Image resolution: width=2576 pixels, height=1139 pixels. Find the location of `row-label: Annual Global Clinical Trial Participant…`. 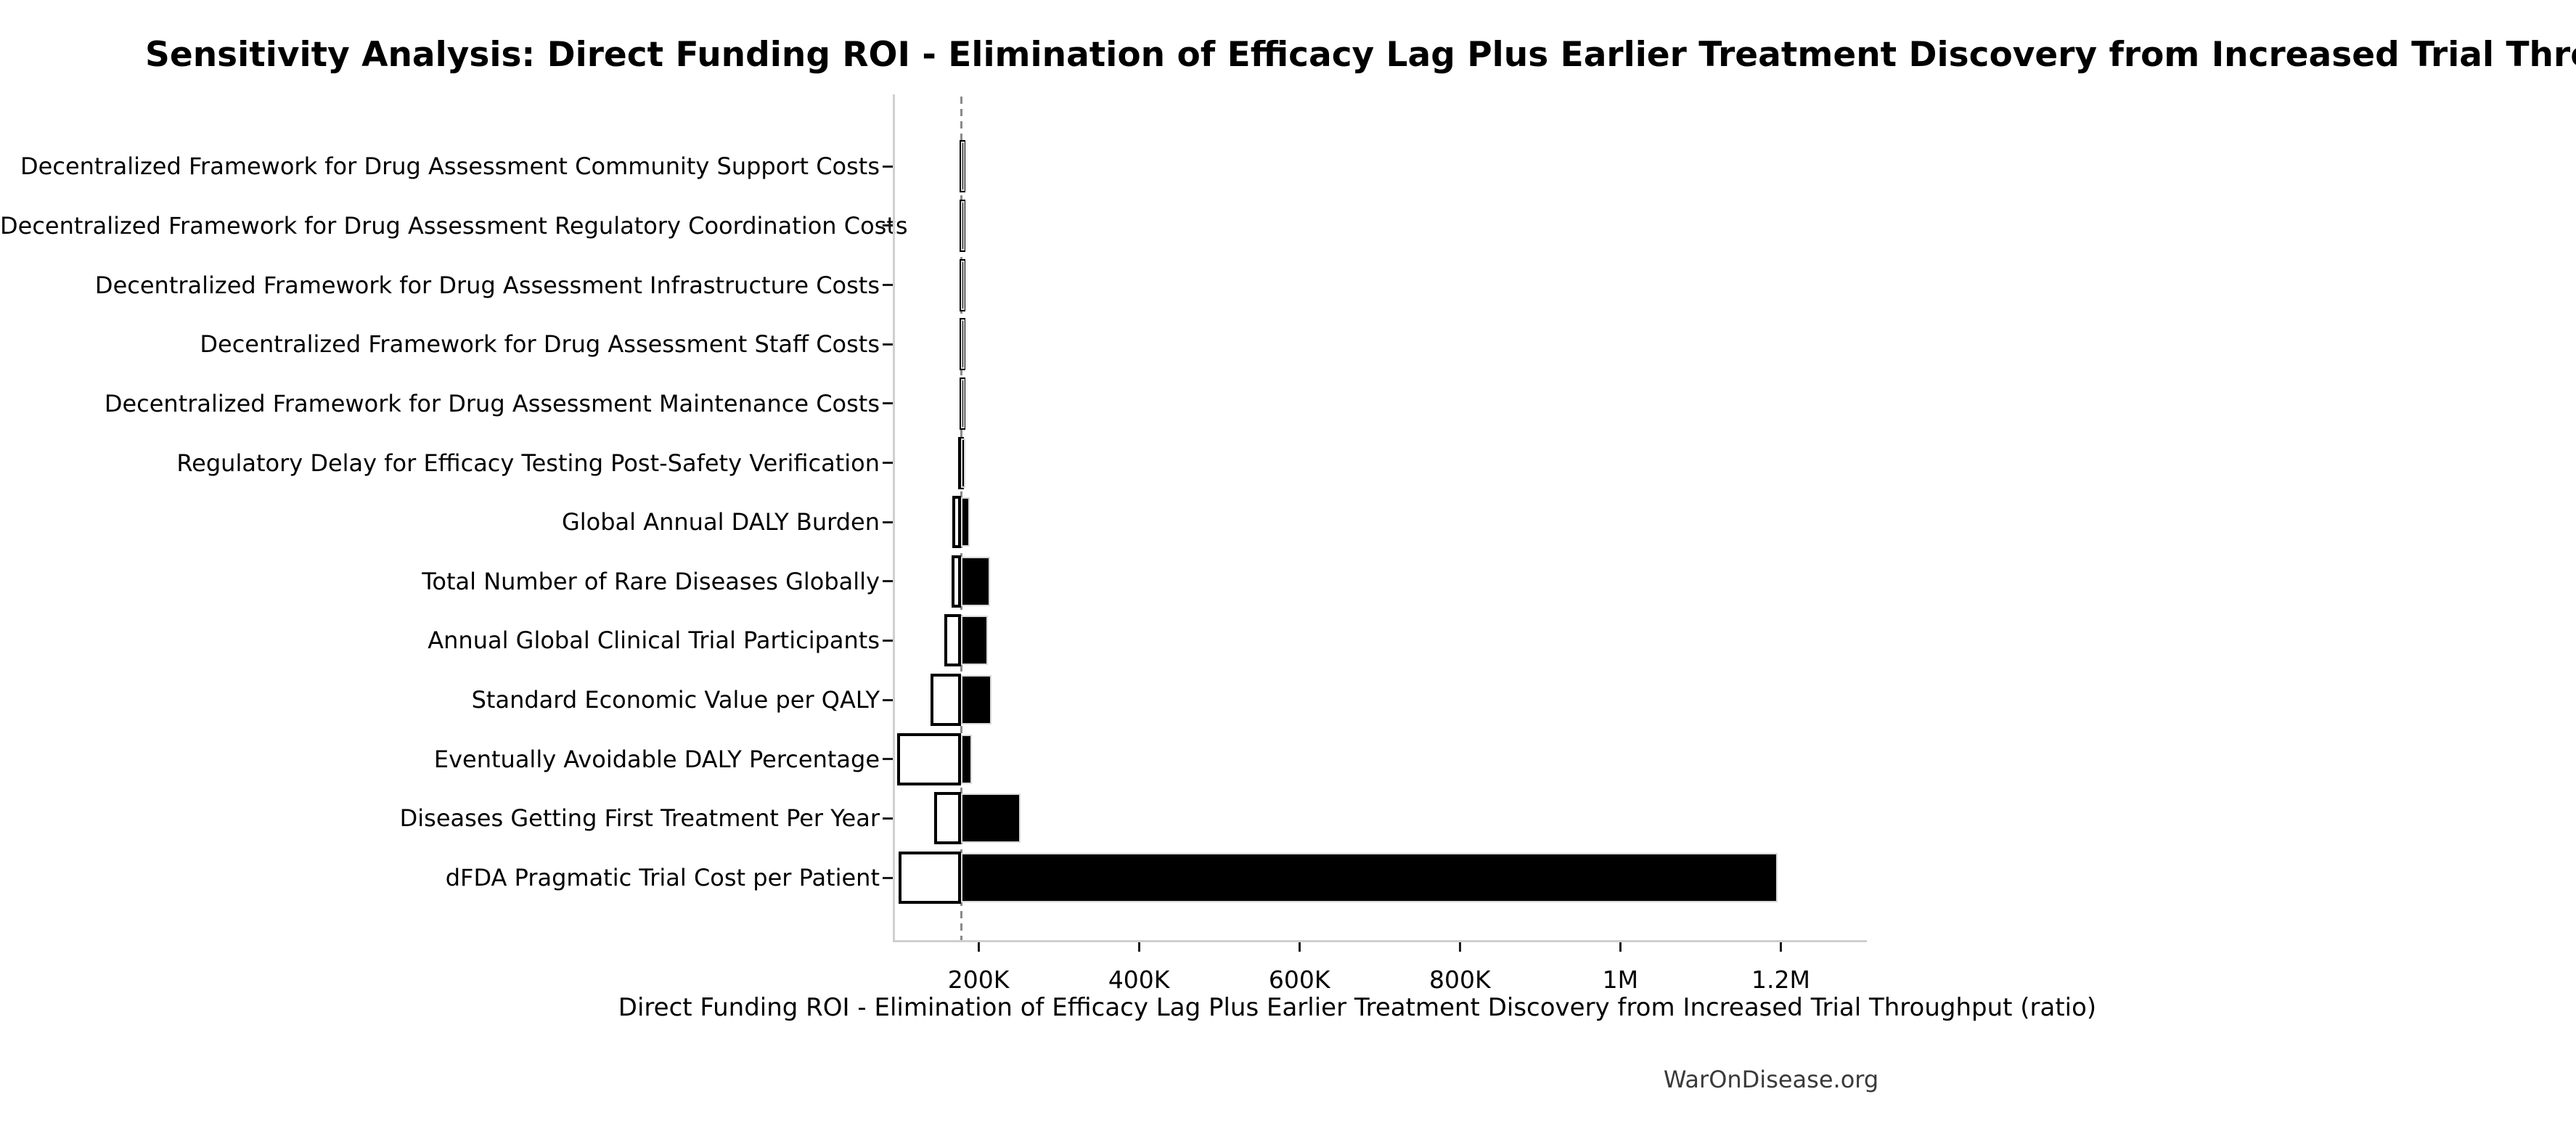

row-label: Annual Global Clinical Trial Participant… is located at coordinates (654, 640).